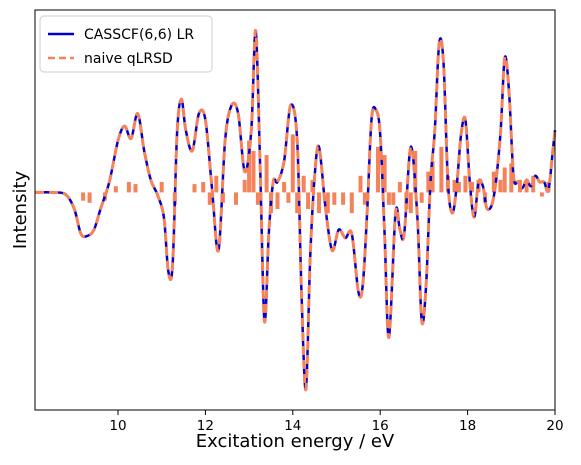 The width and height of the screenshot is (581, 465). I want to click on legend-label-casscf: CASSCF(6,6) LR, so click(139, 35).